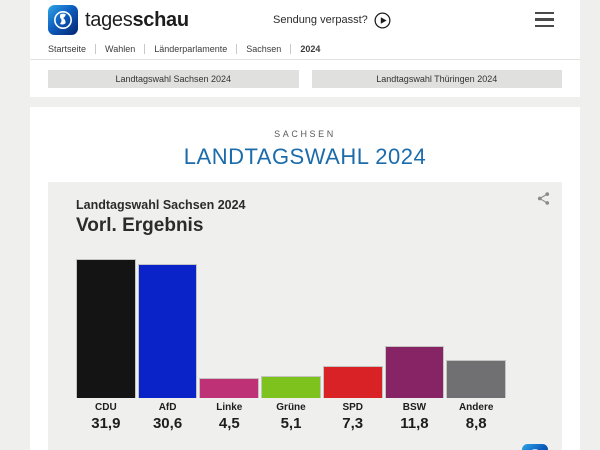  I want to click on chart-column-gruene: Grüne 5,1, so click(291, 344).